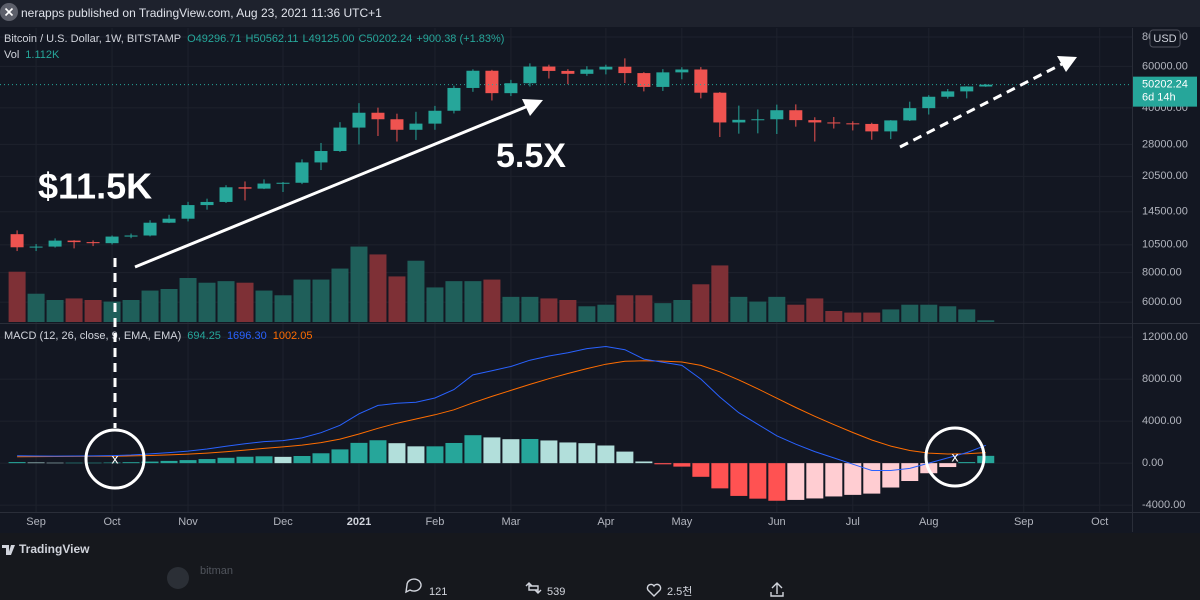 Image resolution: width=1200 pixels, height=600 pixels. What do you see at coordinates (329, 39) in the screenshot?
I see `ohlc-low: L49125.00` at bounding box center [329, 39].